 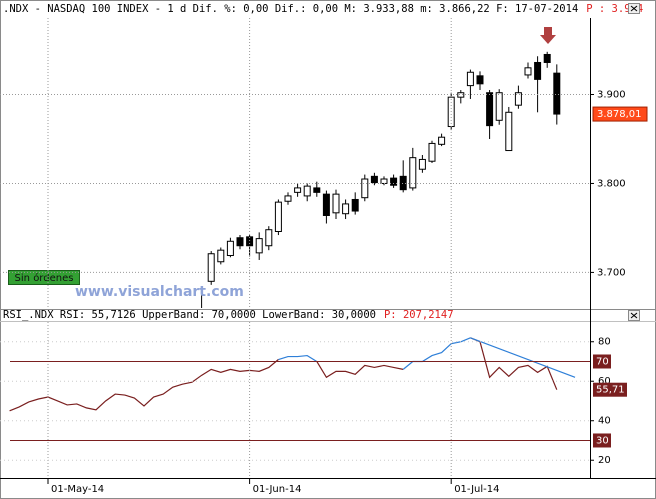 What do you see at coordinates (604, 381) in the screenshot?
I see `y-tick-label: 60` at bounding box center [604, 381].